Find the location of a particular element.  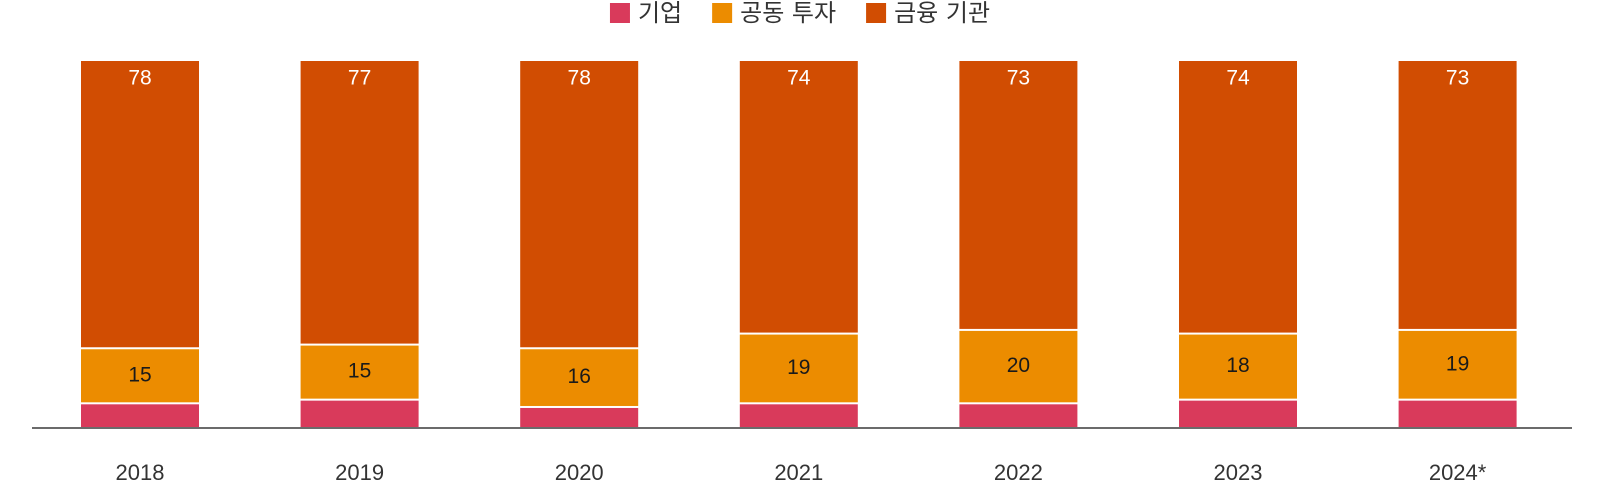

bar-segment-2-2023 is located at coordinates (1238, 366).